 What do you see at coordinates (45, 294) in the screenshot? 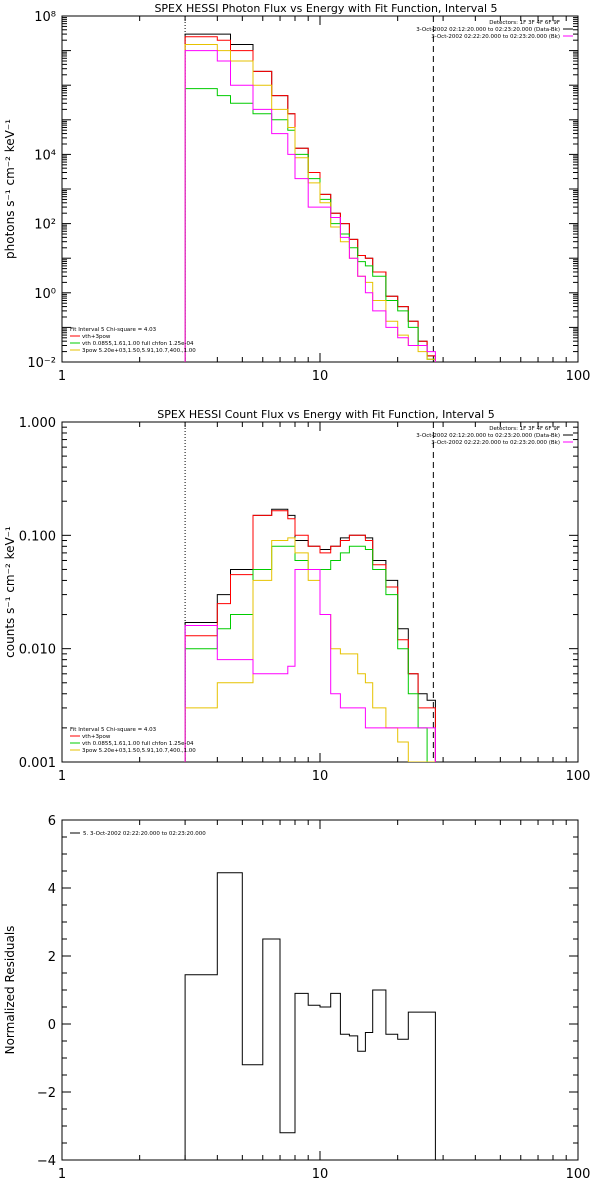
I see `y-tick-label: 10⁰` at bounding box center [45, 294].